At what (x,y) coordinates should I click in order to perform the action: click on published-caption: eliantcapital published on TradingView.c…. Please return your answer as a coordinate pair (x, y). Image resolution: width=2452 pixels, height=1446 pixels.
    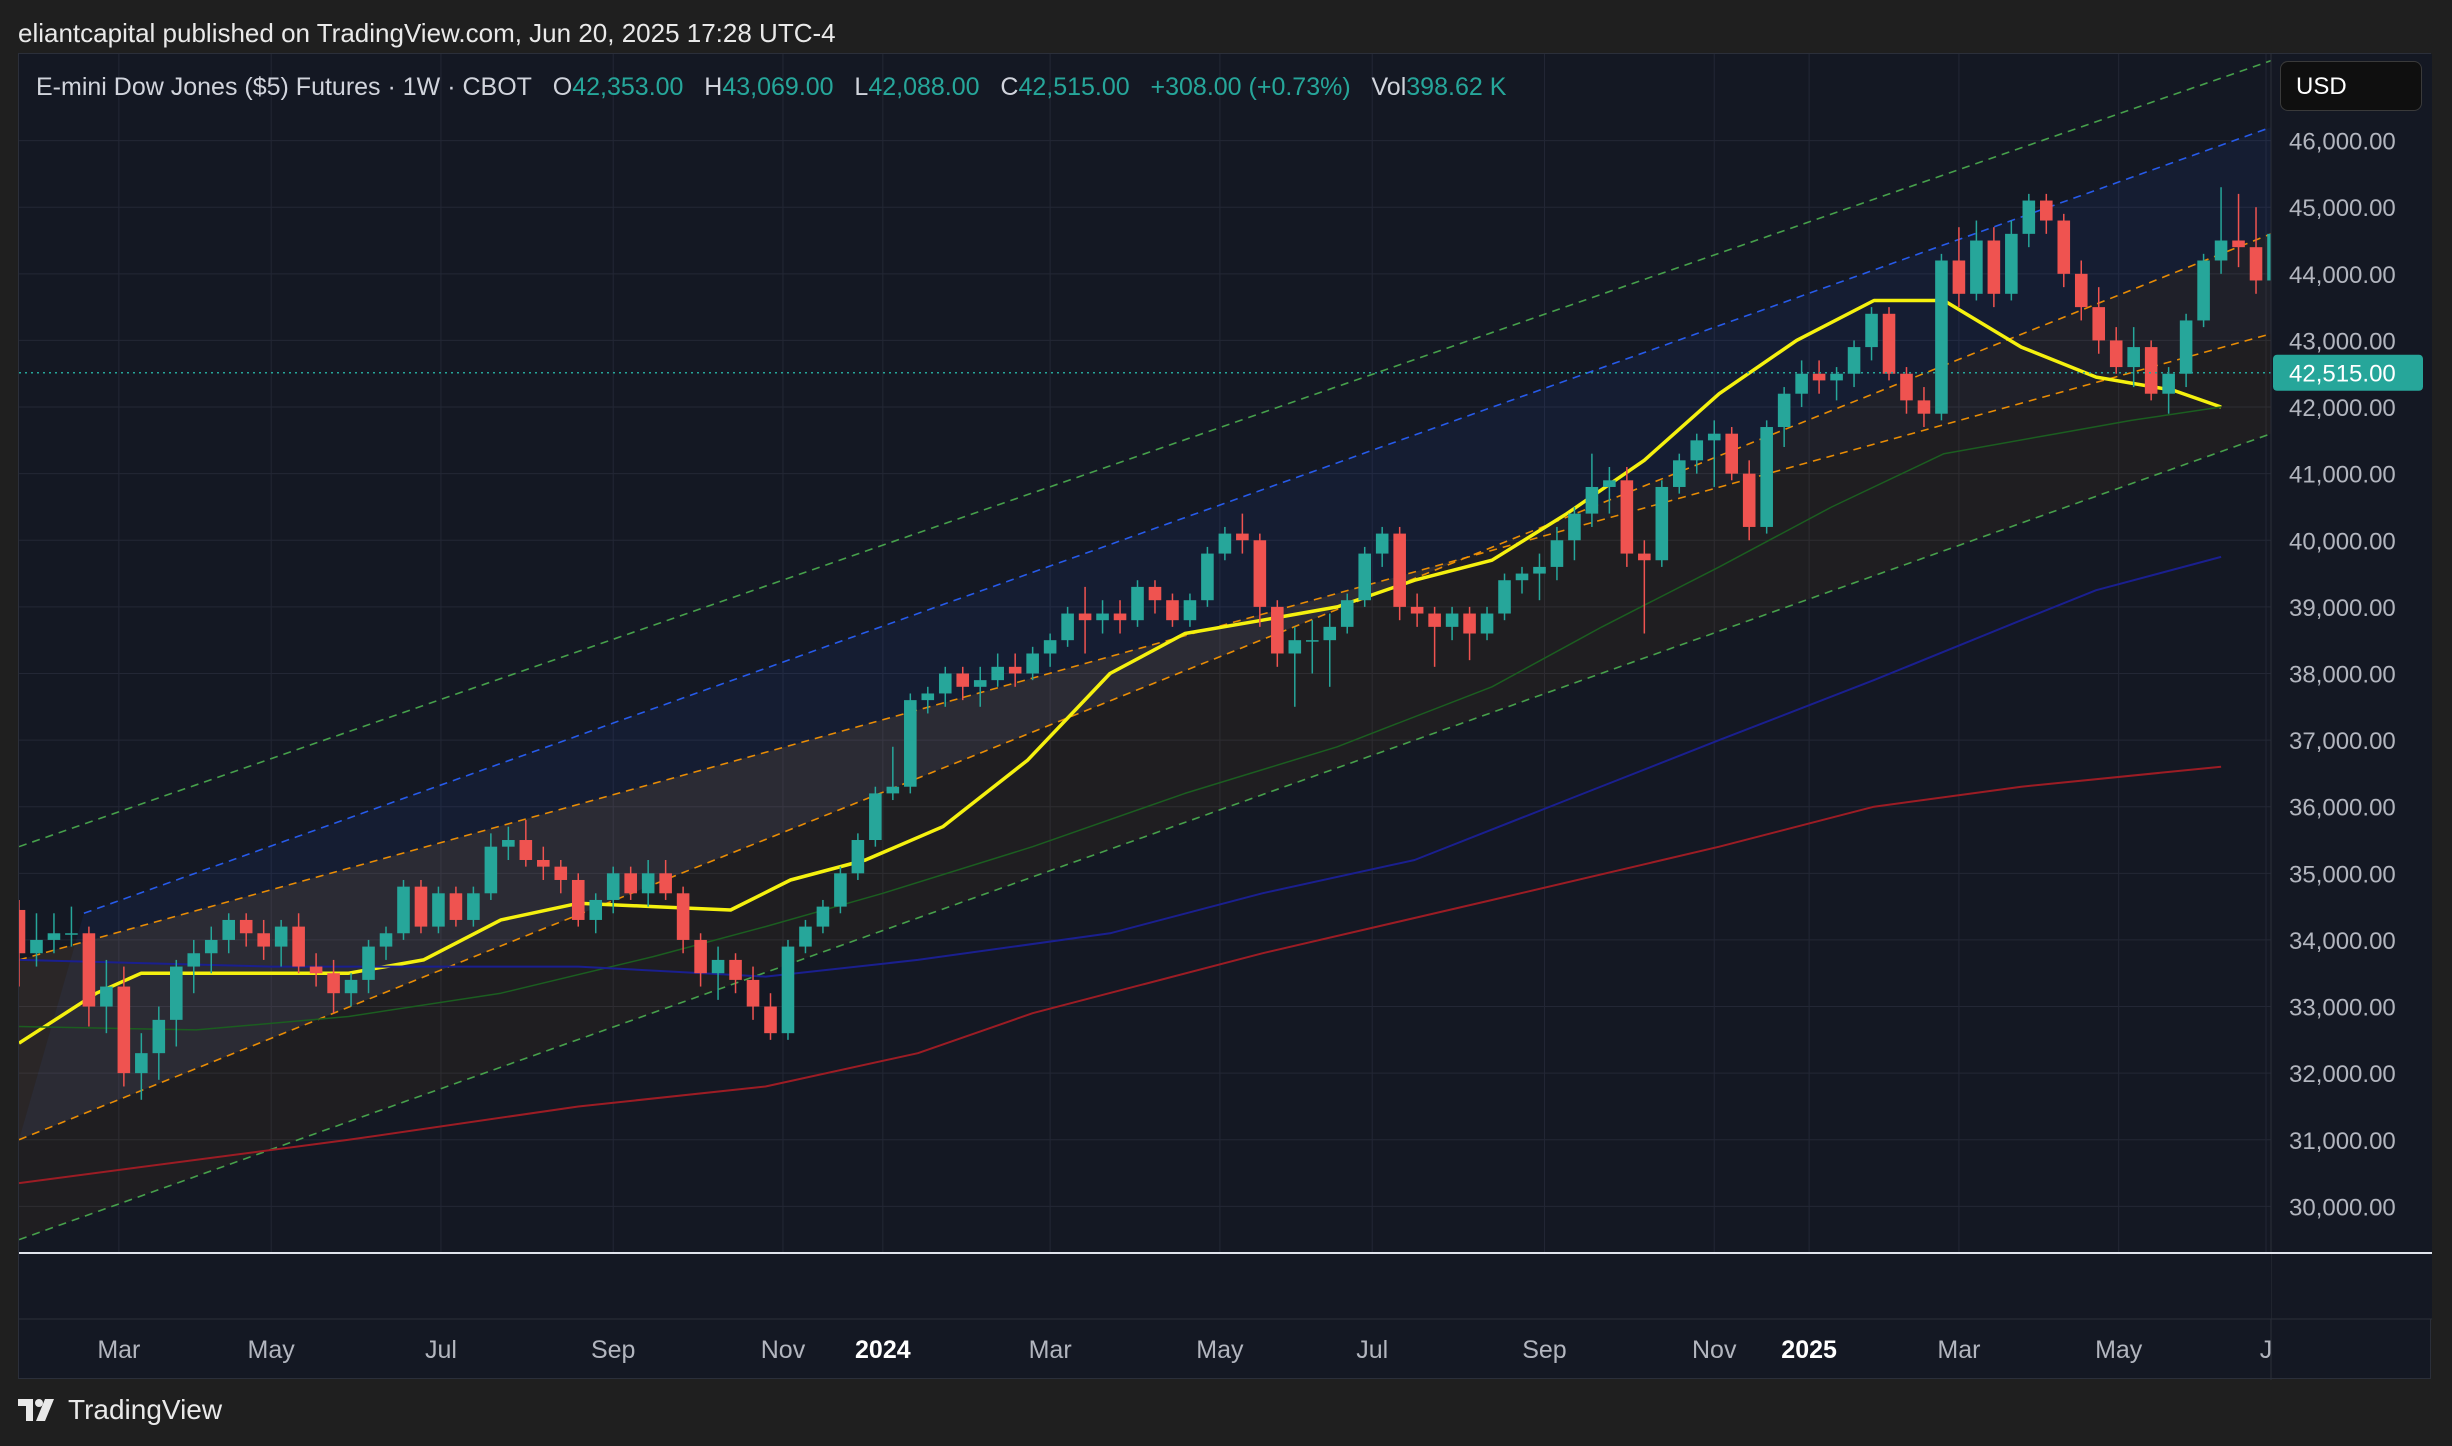
    Looking at the image, I should click on (427, 33).